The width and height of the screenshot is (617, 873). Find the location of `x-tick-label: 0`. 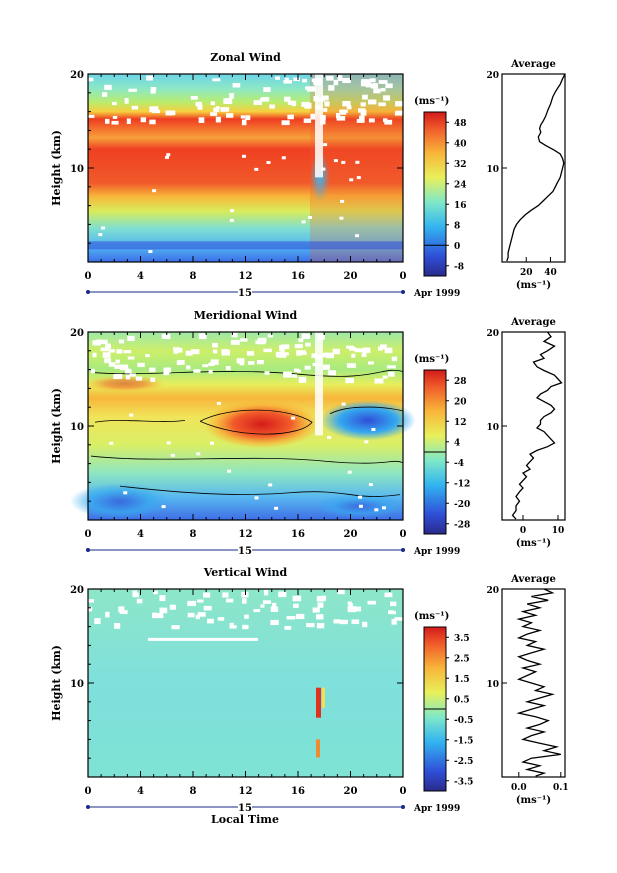

x-tick-label: 0 is located at coordinates (88, 276).